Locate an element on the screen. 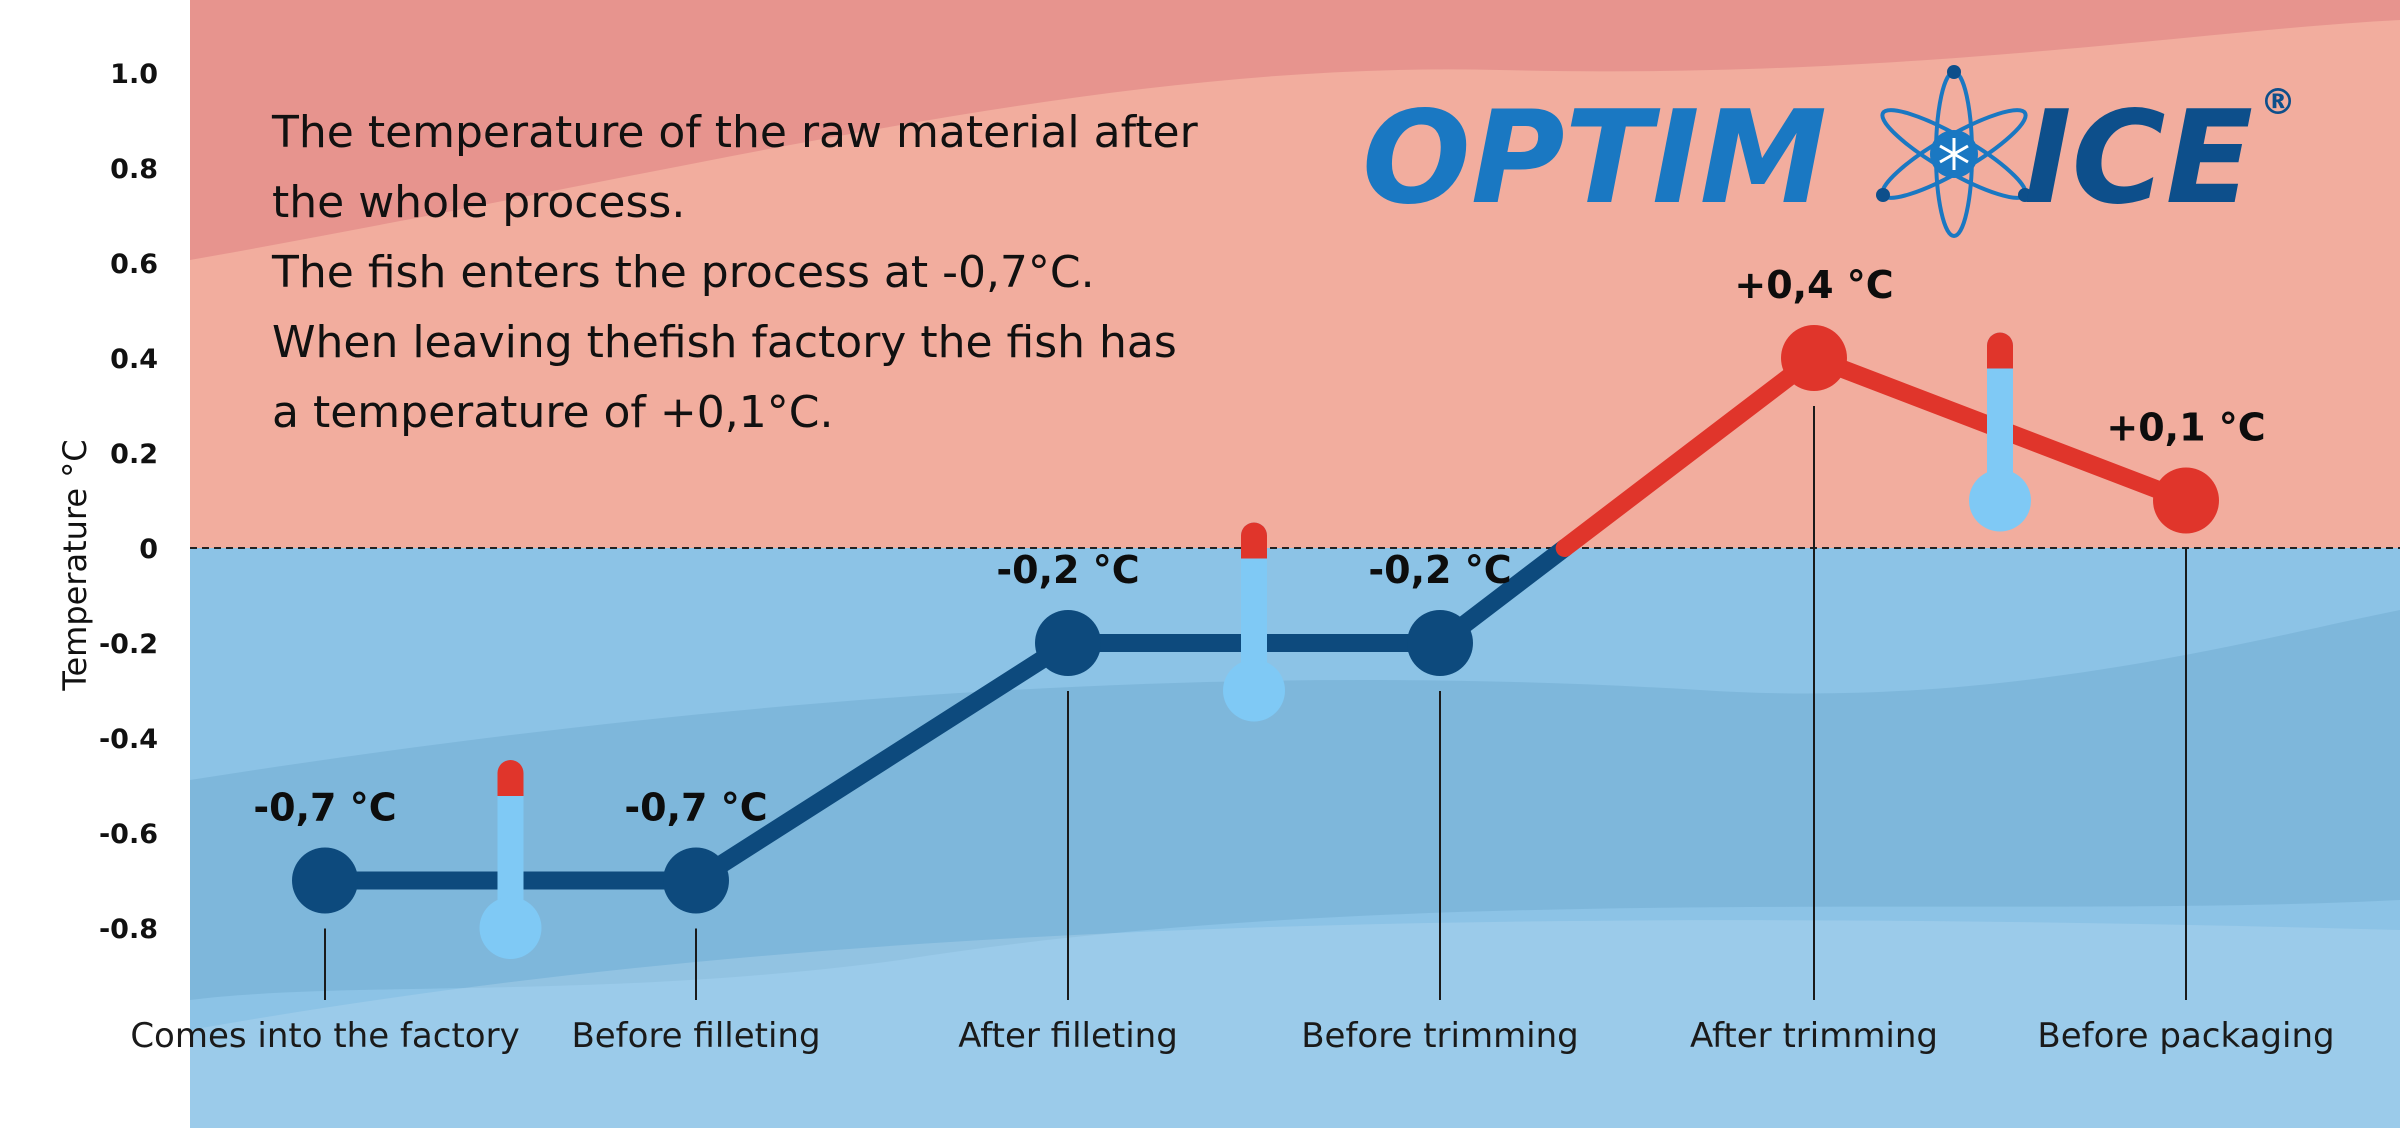 The width and height of the screenshot is (2400, 1128). y-tick-label: 0.4 is located at coordinates (134, 359).